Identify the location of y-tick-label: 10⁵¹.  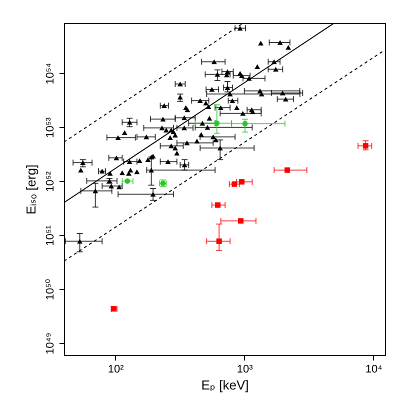
(50, 235).